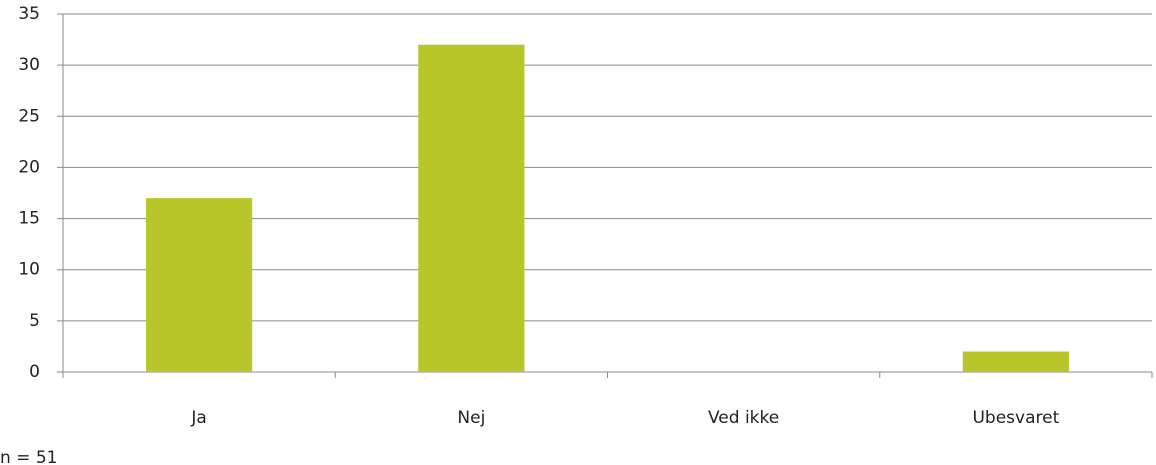  Describe the element at coordinates (1015, 418) in the screenshot. I see `x-tick-label: Ubesvaret` at that location.